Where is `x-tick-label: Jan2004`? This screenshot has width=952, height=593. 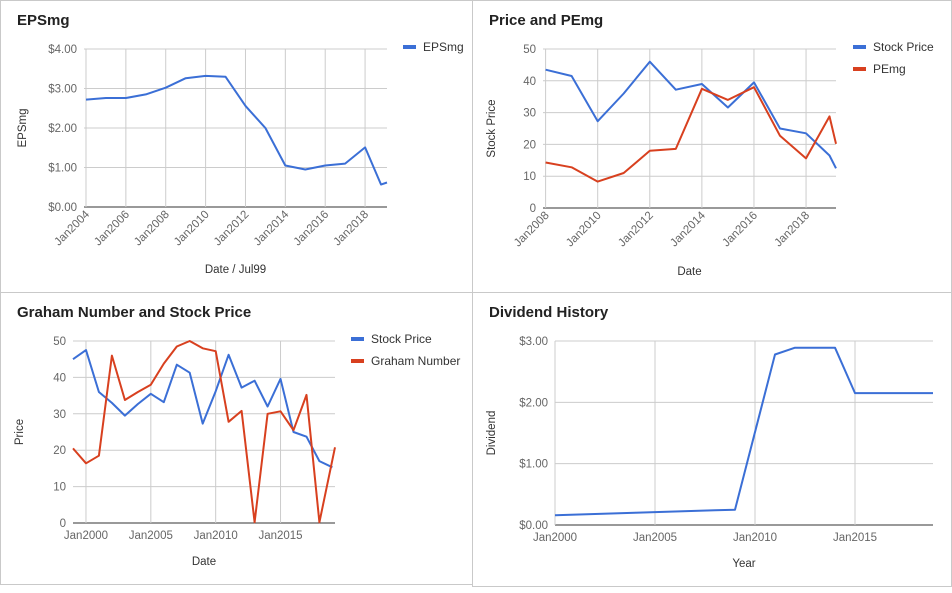
x-tick-label: Jan2004 is located at coordinates (72, 228).